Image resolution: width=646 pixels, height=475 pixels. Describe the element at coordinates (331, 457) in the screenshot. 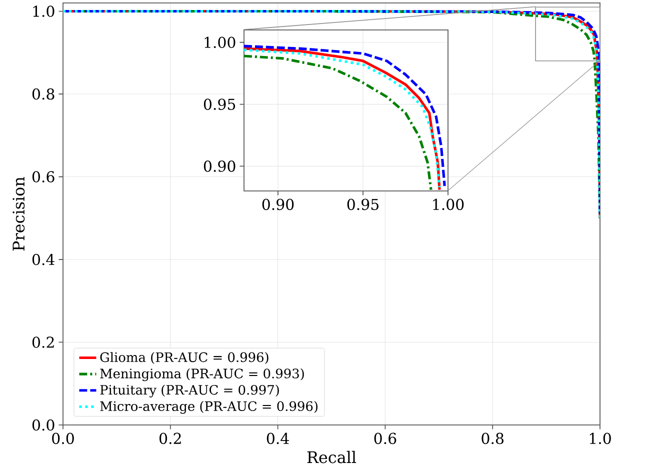

I see `x-axis-title: Recall` at that location.